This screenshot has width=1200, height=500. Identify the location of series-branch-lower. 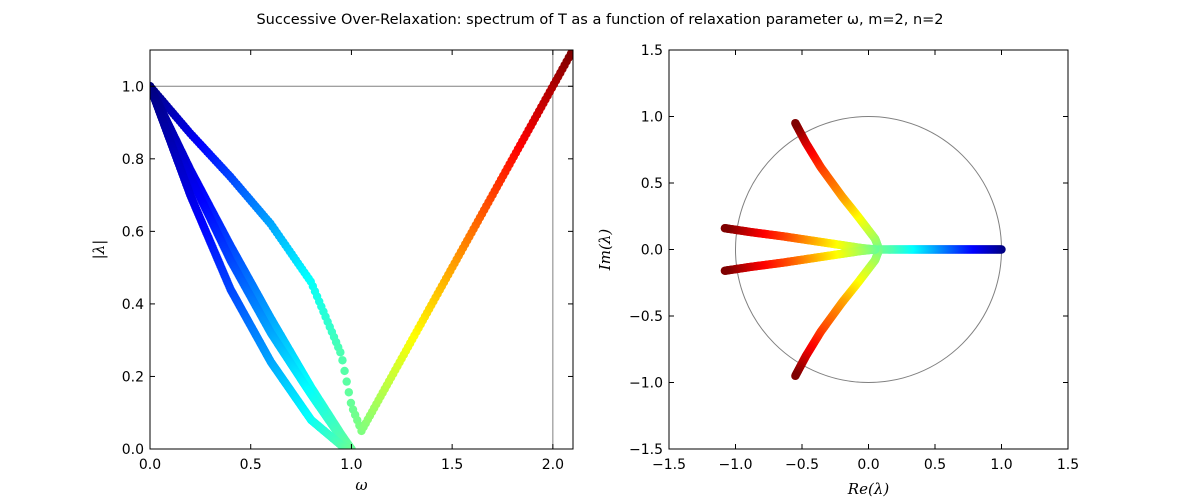
(253, 265).